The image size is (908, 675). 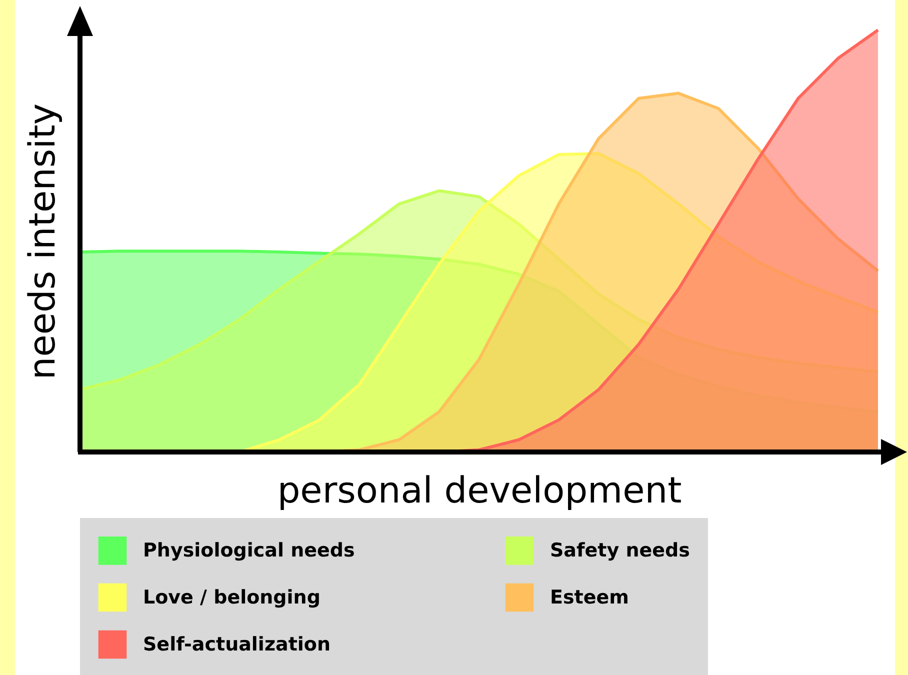 What do you see at coordinates (43, 241) in the screenshot?
I see `y-axis-title: needs intensity` at bounding box center [43, 241].